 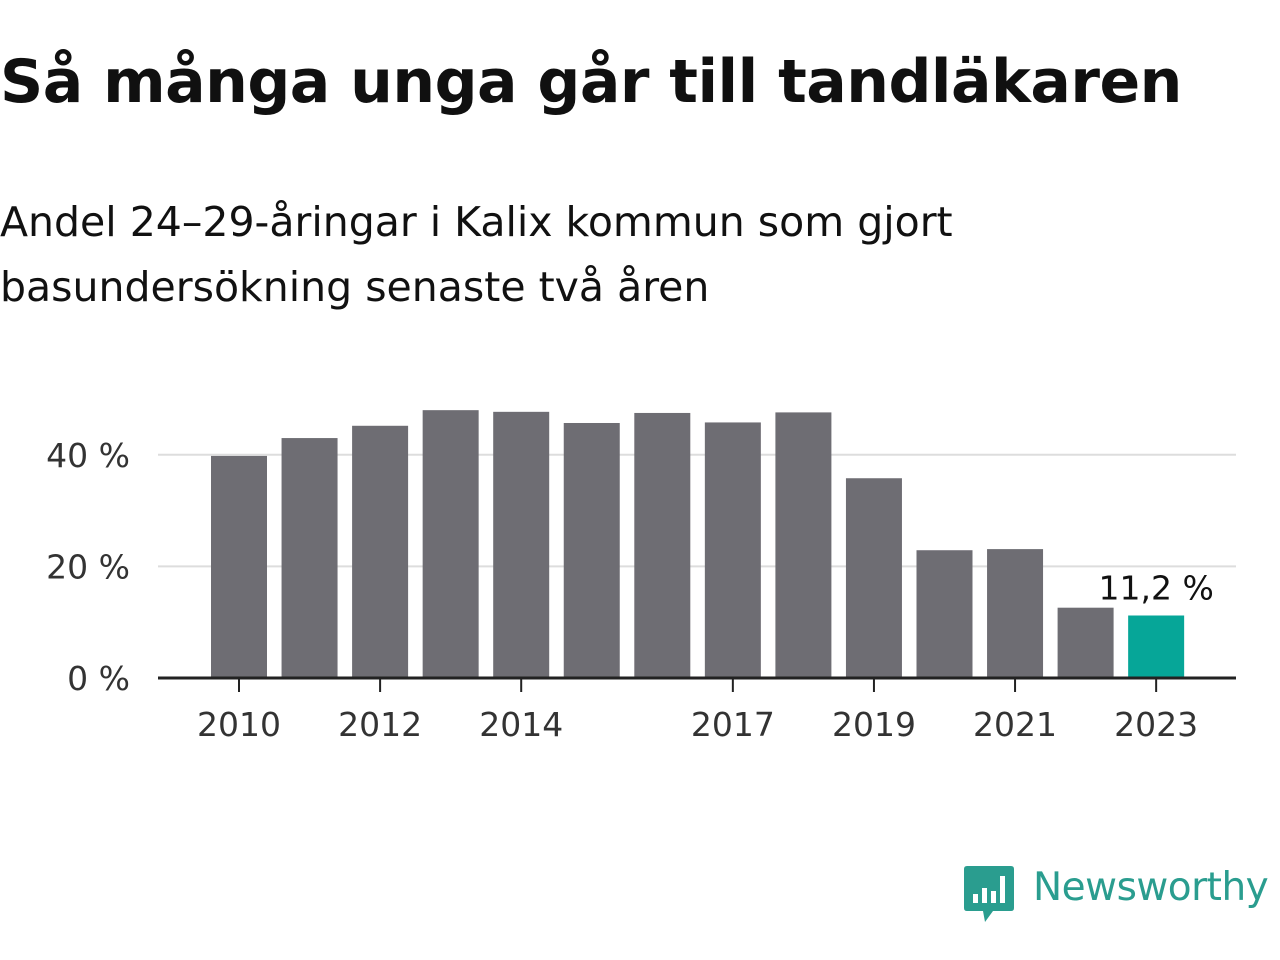 What do you see at coordinates (380, 551) in the screenshot?
I see `bar-2012` at bounding box center [380, 551].